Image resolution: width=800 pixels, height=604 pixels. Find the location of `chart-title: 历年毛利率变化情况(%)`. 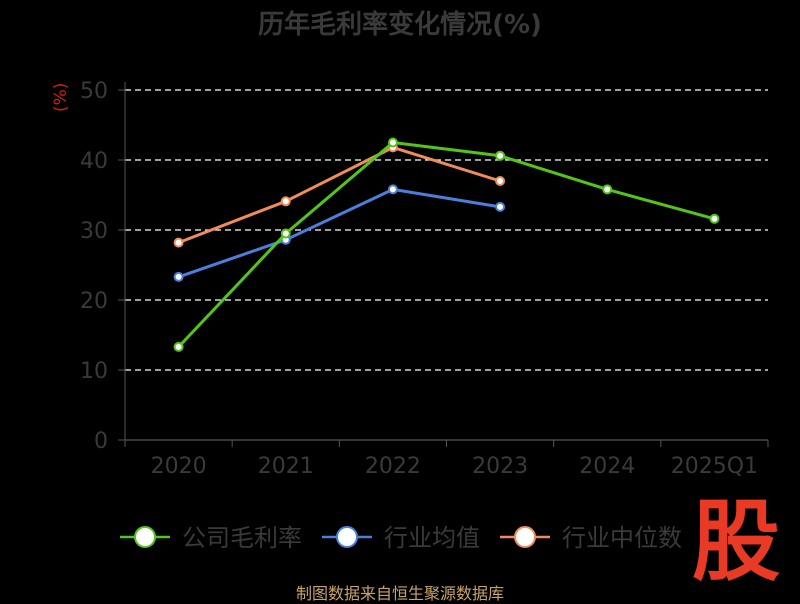

chart-title: 历年毛利率变化情况(%) is located at coordinates (400, 25).